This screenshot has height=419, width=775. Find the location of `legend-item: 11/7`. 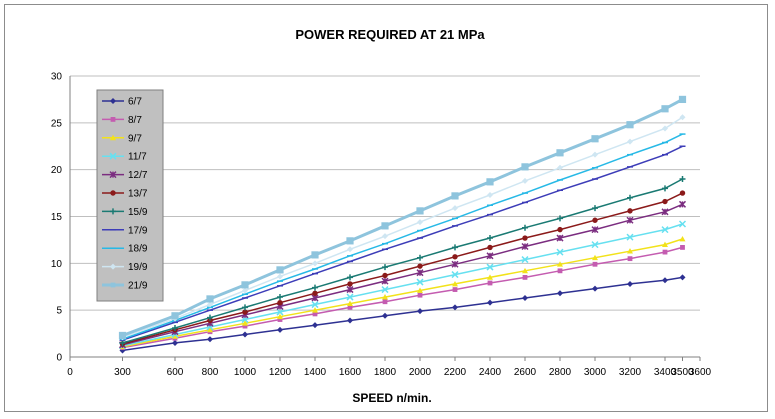

legend-item: 11/7 is located at coordinates (124, 157).